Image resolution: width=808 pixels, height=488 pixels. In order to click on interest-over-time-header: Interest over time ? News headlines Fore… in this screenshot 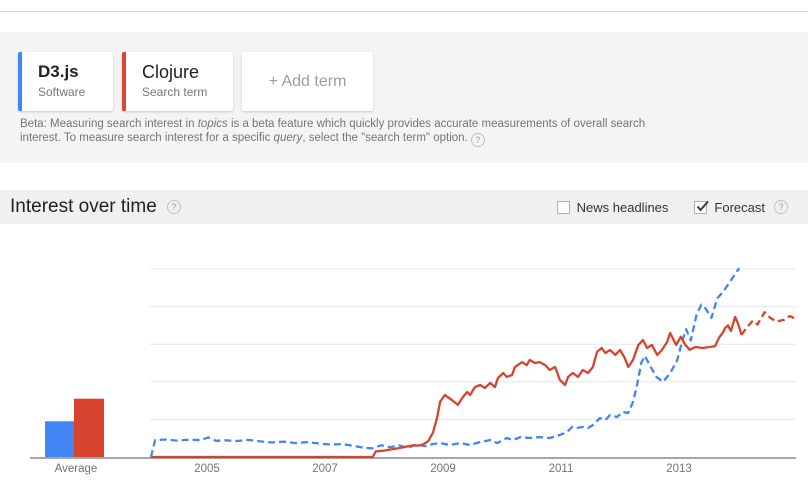, I will do `click(404, 207)`.